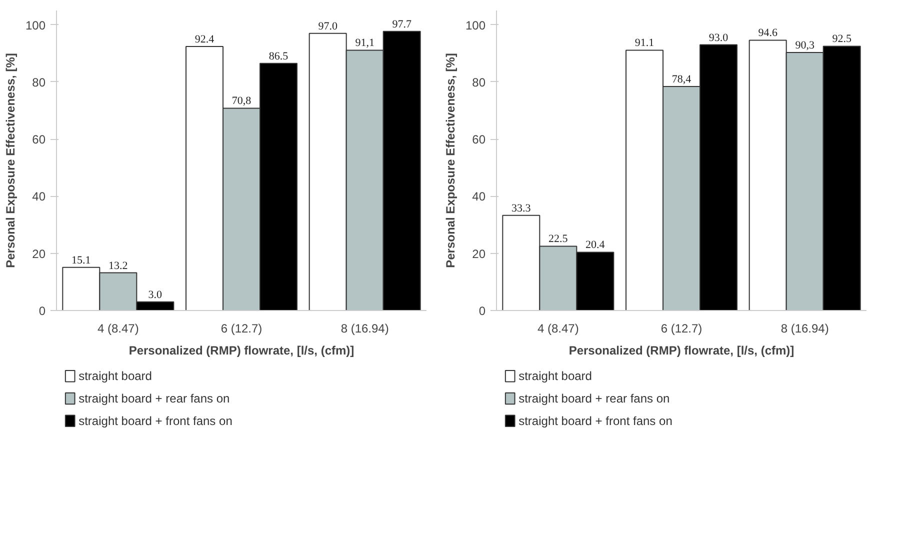 This screenshot has width=910, height=542. I want to click on data-label: 22.5, so click(558, 239).